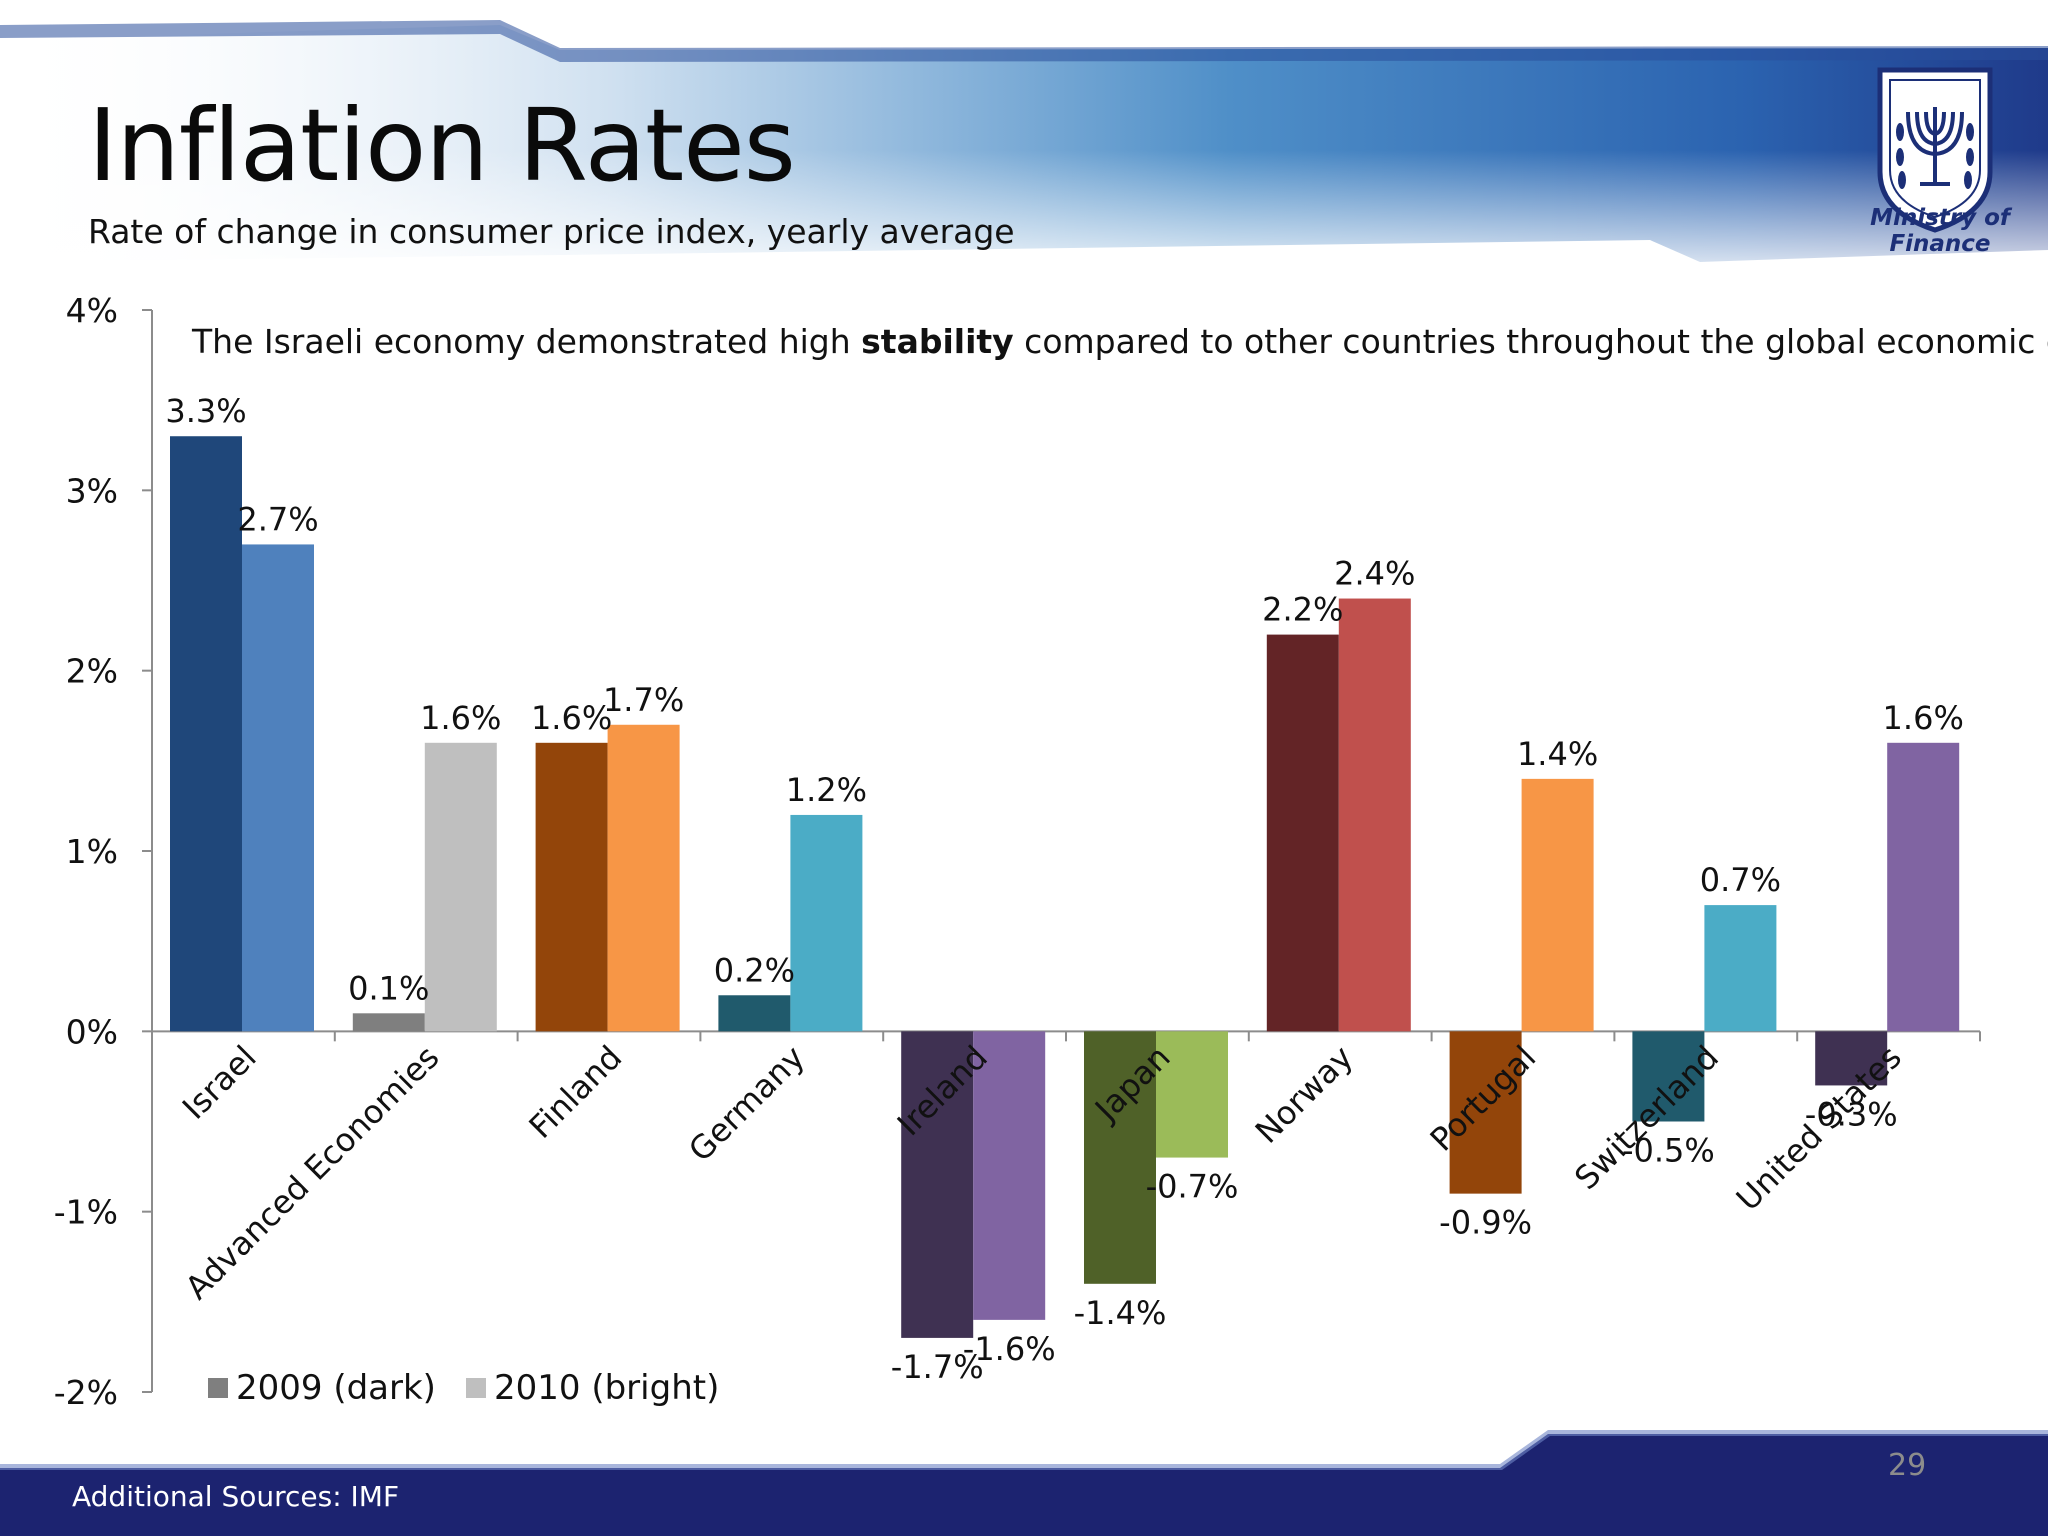  I want to click on data-label: 2.4%, so click(1374, 574).